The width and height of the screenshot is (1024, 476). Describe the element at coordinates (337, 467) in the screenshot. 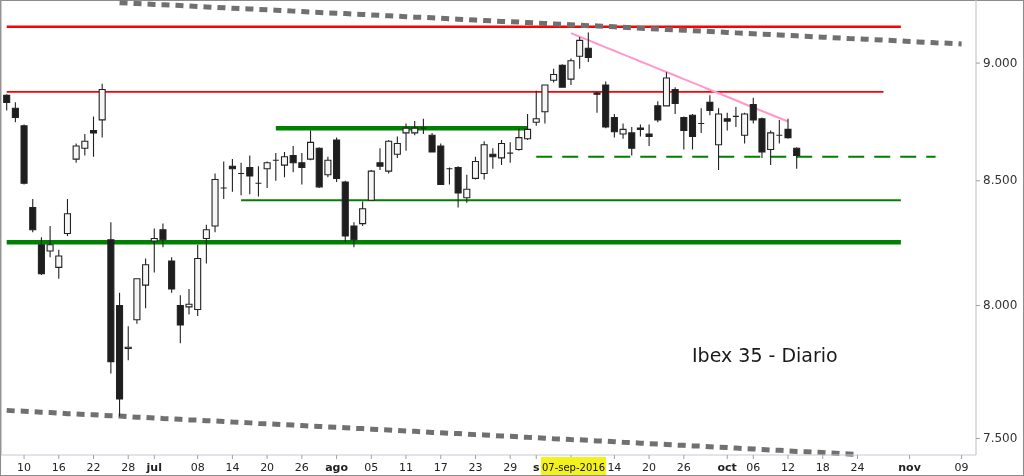

I see `x-tick-label: ago` at that location.